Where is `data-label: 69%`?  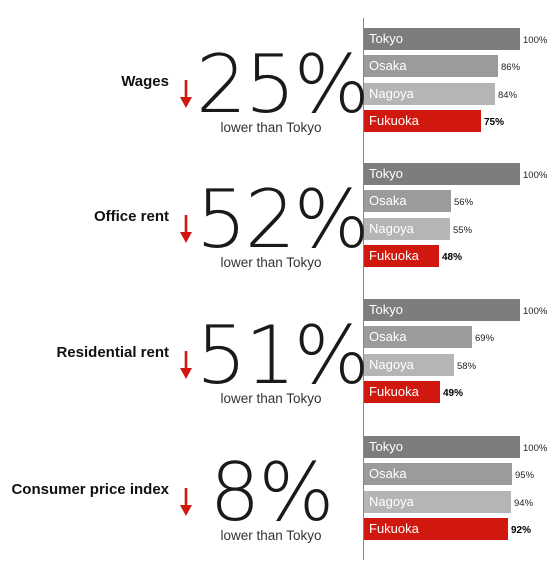
data-label: 69% is located at coordinates (485, 338).